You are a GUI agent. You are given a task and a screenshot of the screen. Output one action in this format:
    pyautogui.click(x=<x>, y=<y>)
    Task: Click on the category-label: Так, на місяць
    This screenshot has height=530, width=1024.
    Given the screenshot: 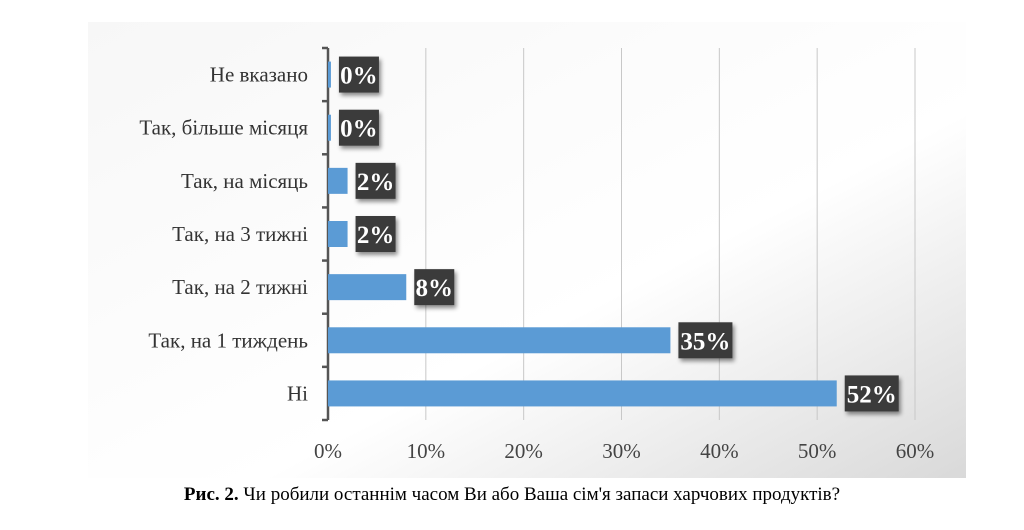 What is the action you would take?
    pyautogui.click(x=244, y=181)
    